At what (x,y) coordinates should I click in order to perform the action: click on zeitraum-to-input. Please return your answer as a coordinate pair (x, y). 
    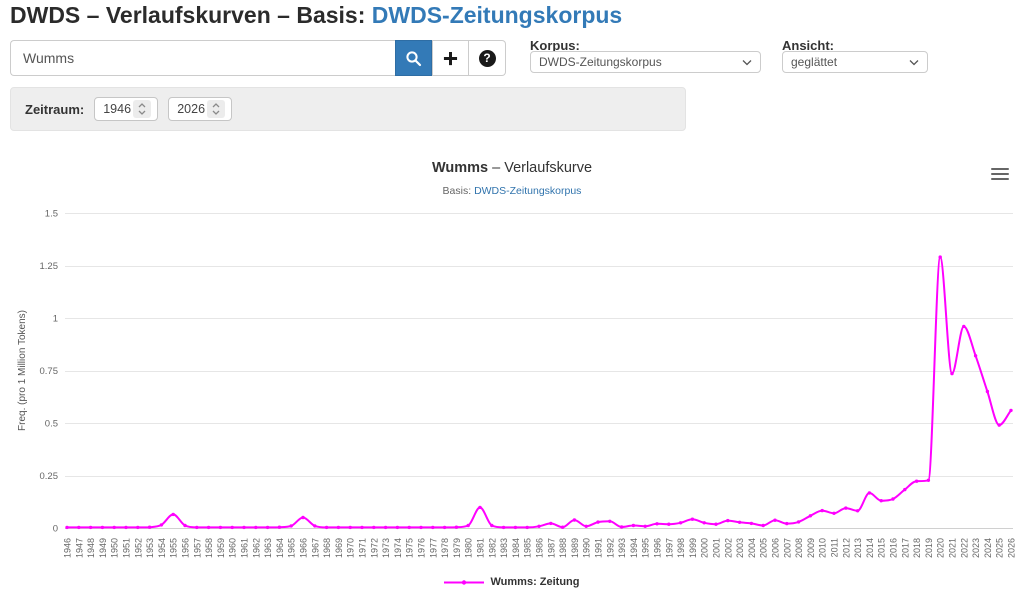
    Looking at the image, I should click on (188, 109).